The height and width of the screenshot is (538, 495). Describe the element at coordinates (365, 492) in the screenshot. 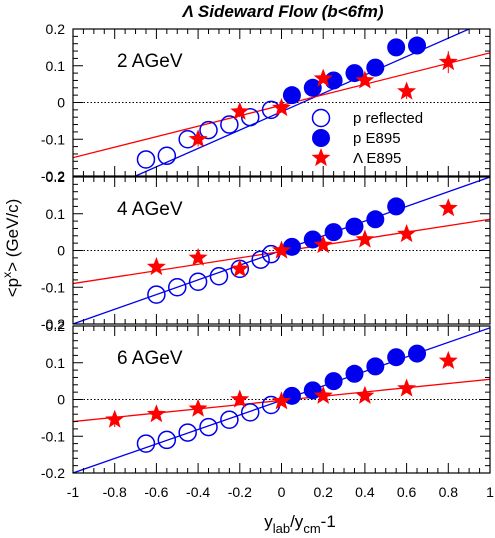

I see `x-tick-label: 0.4` at that location.